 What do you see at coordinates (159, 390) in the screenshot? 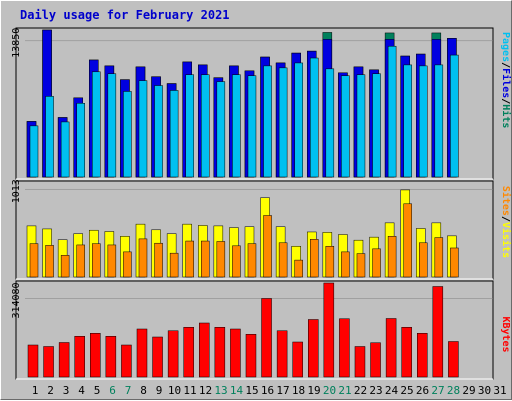
I see `x-tick-label: 9` at bounding box center [159, 390].